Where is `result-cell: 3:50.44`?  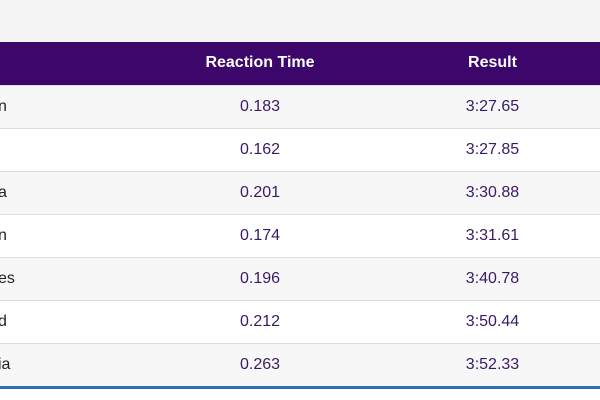 result-cell: 3:50.44 is located at coordinates (492, 321).